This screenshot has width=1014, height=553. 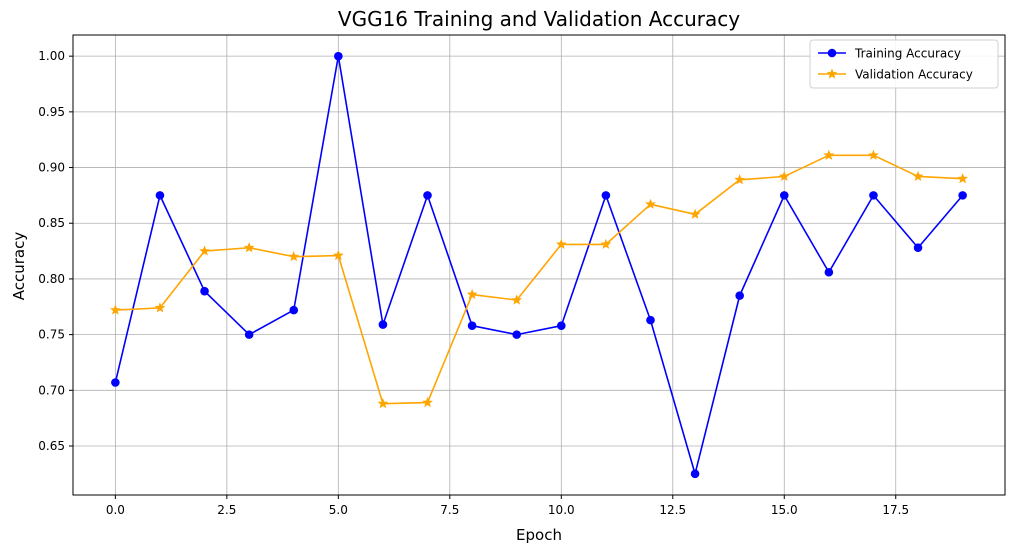 I want to click on x-tick-label: 0.0, so click(x=115, y=510).